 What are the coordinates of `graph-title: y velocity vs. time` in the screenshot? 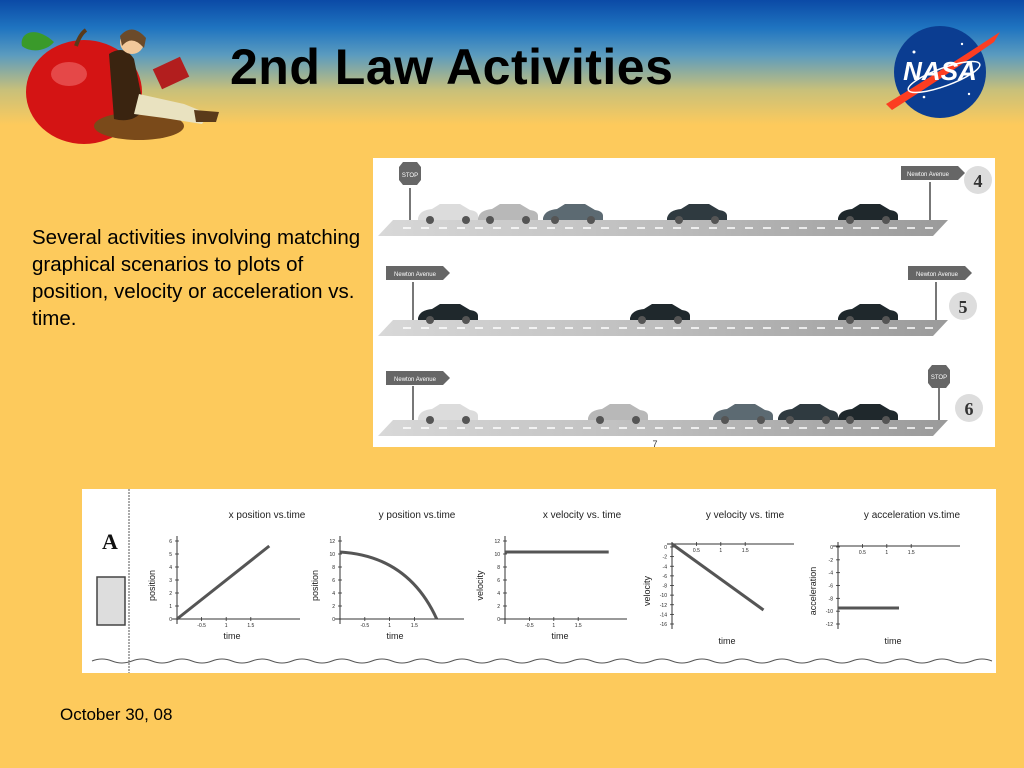 It's located at (745, 515).